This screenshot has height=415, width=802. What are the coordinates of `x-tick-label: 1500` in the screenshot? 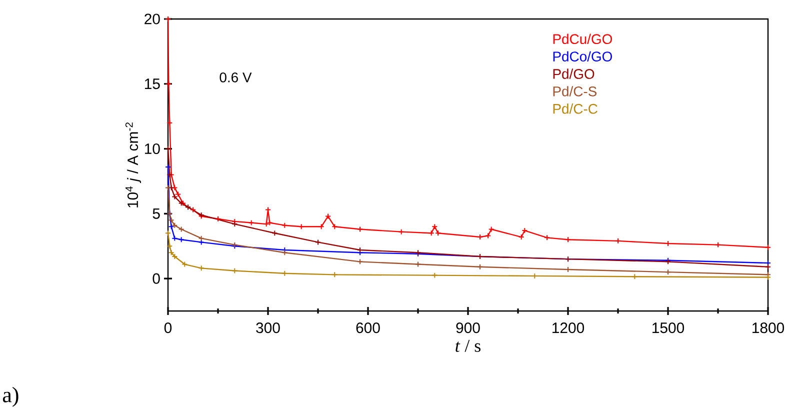 It's located at (668, 328).